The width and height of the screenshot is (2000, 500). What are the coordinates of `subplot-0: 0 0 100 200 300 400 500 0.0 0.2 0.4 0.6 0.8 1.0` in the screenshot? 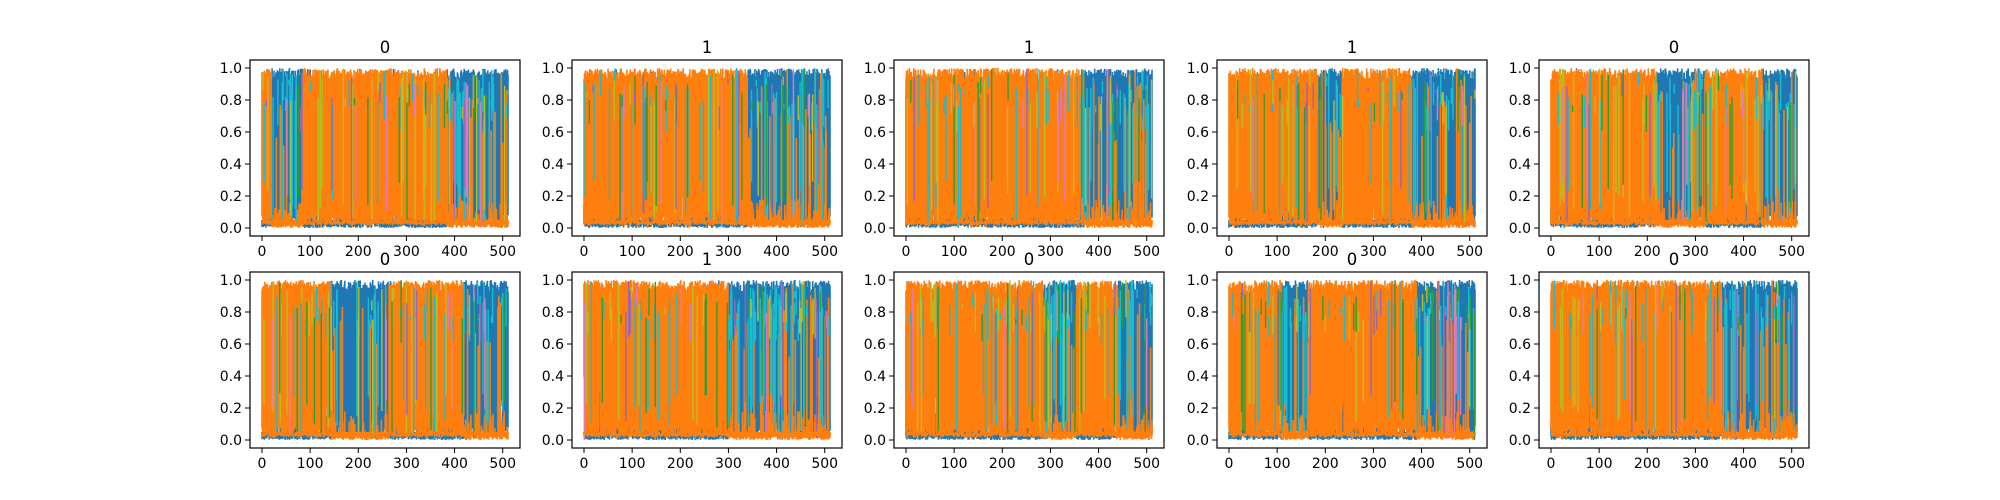 It's located at (370, 149).